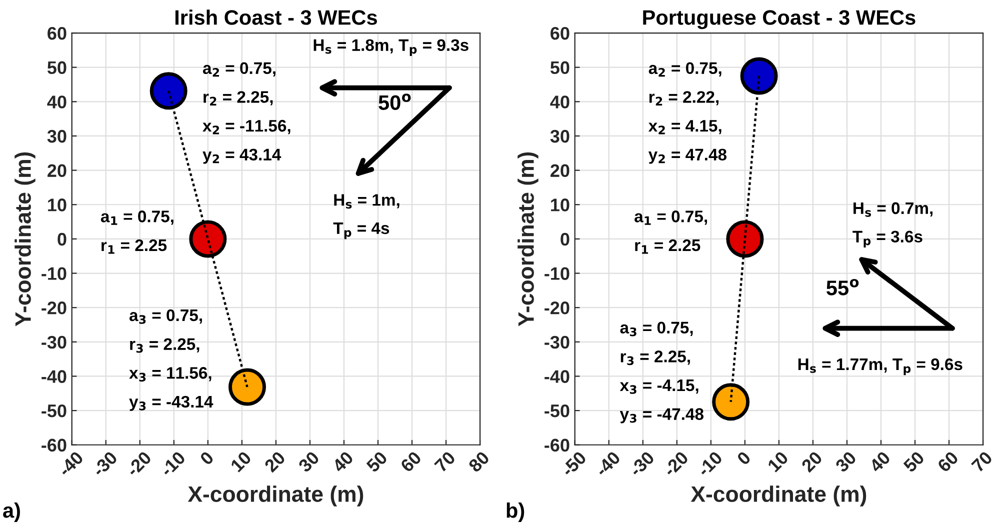  I want to click on annotation: r$_{2}$ = 2.25,, so click(238, 98).